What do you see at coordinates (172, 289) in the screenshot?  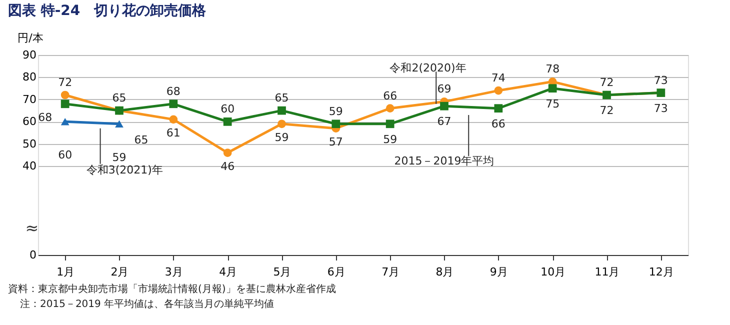 I see `text: 資料：東京都中央卸売市場「市場統計情報(月報)」を基に農林水産省作成` at bounding box center [172, 289].